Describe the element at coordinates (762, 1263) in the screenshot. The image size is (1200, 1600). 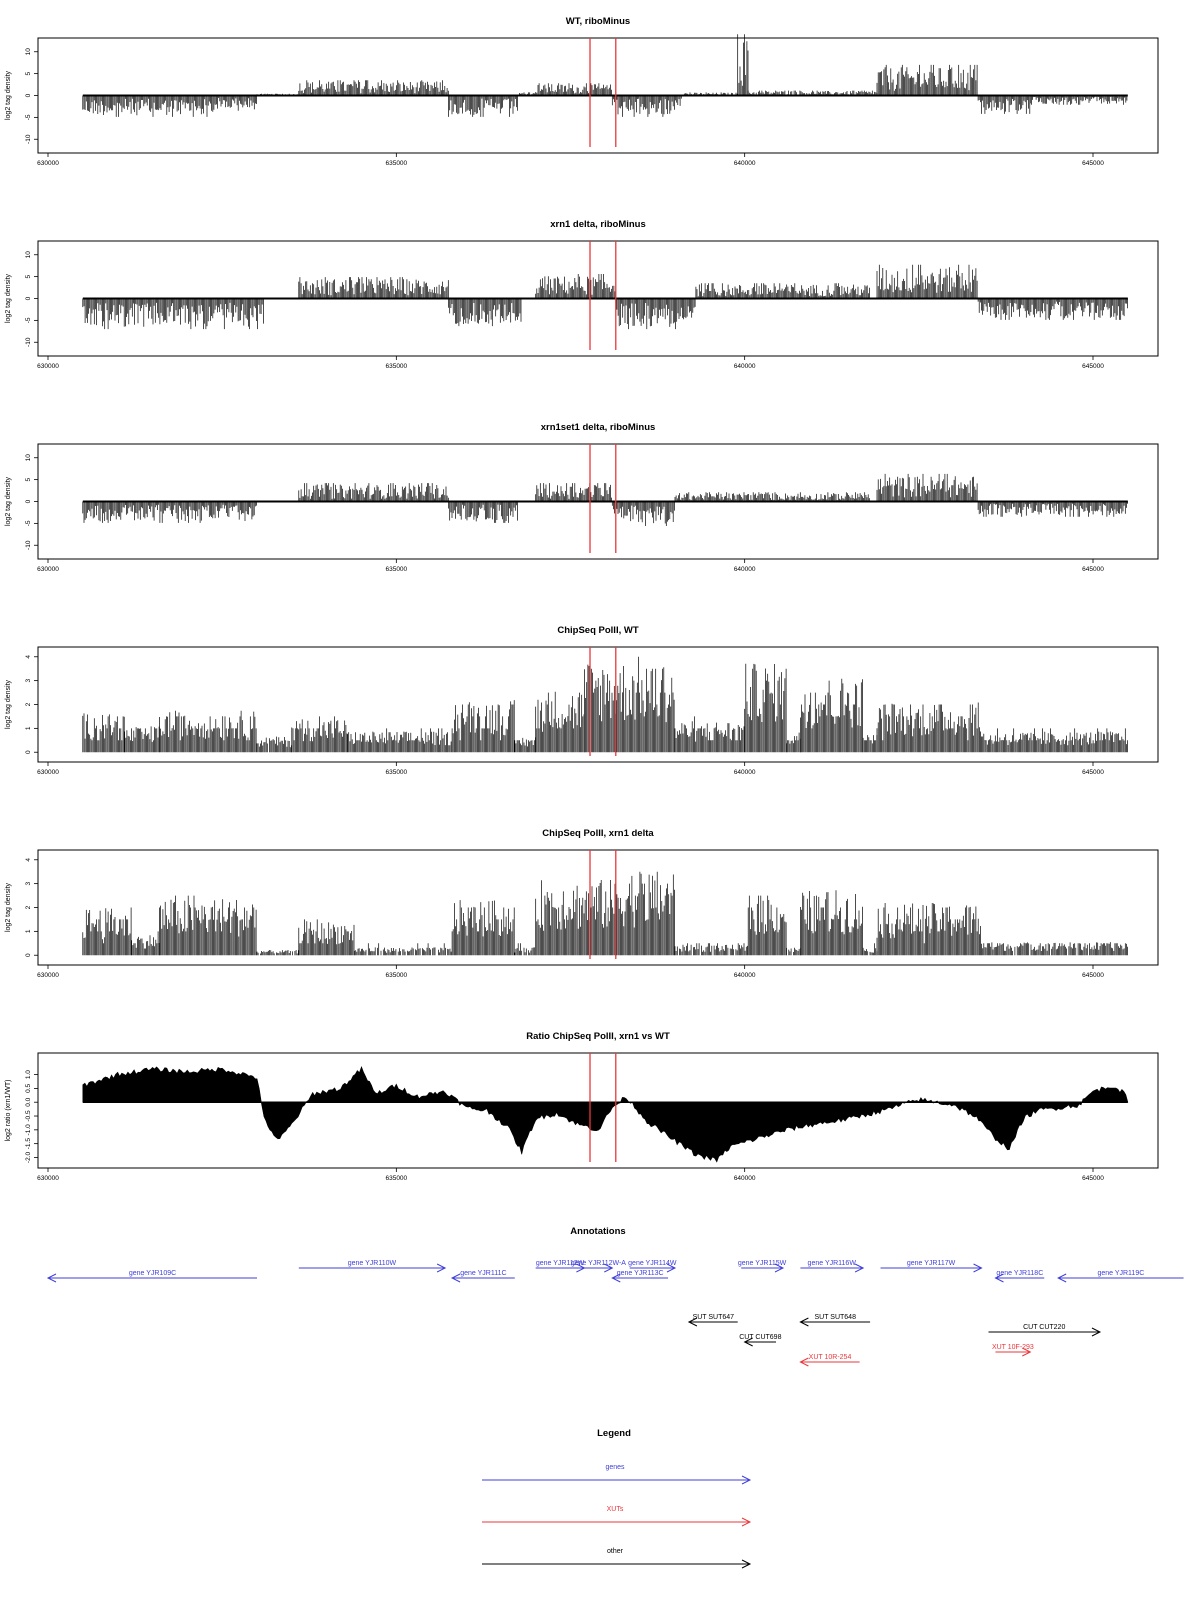
I see `annotation-label: gene YJR115W` at that location.